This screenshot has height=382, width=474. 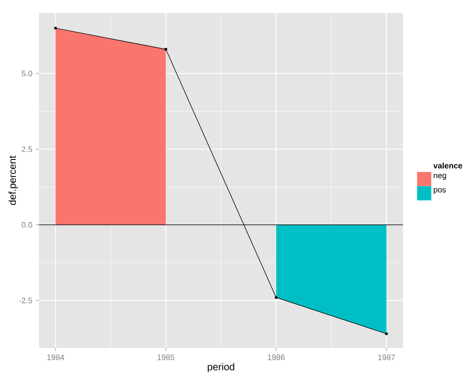 What do you see at coordinates (13, 180) in the screenshot?
I see `y-axis-title: def.percent` at bounding box center [13, 180].